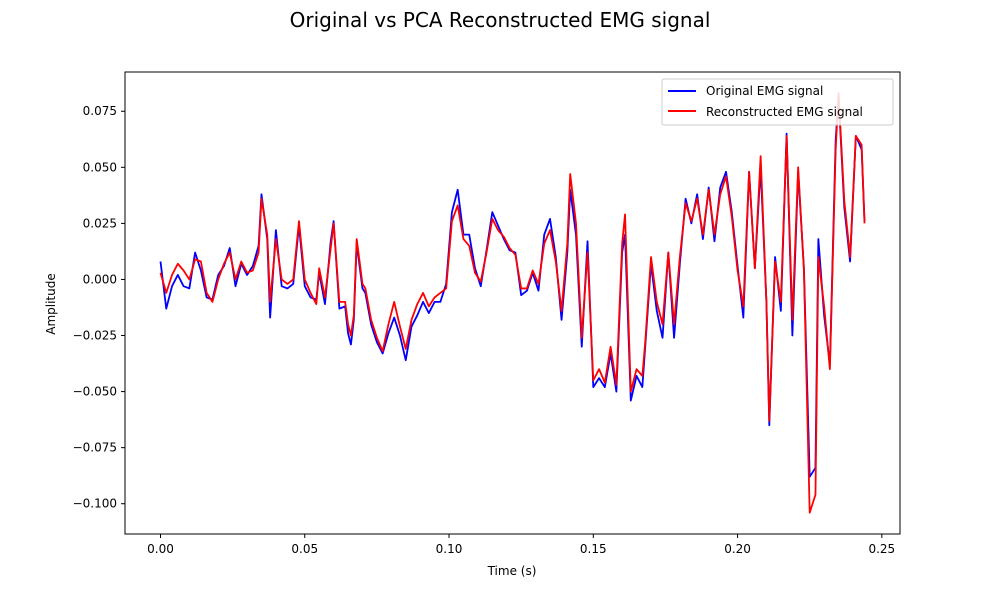 This screenshot has height=600, width=1000. What do you see at coordinates (100, 111) in the screenshot?
I see `y-tick-label: 0.075` at bounding box center [100, 111].